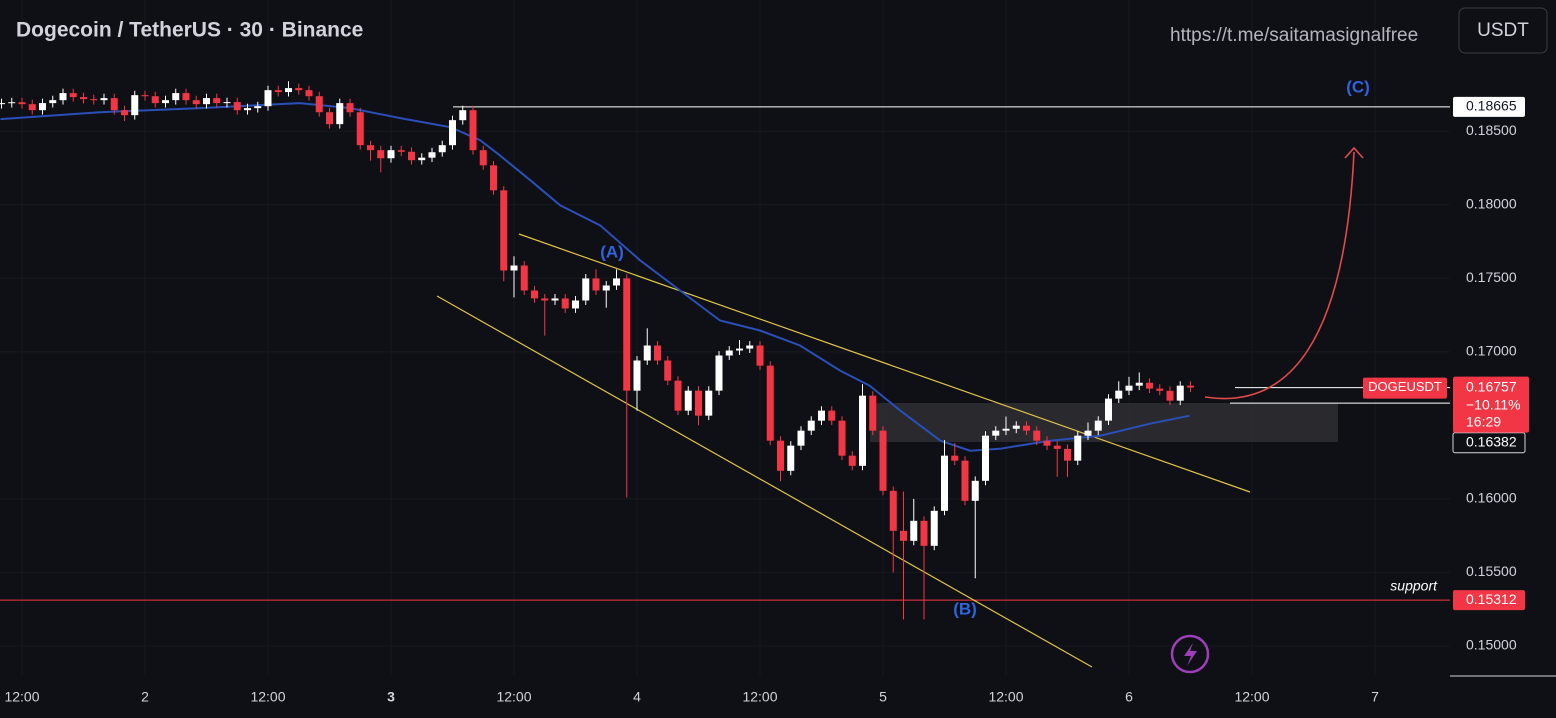 The height and width of the screenshot is (718, 1556). Describe the element at coordinates (1190, 654) in the screenshot. I see `logo-bolt` at that location.